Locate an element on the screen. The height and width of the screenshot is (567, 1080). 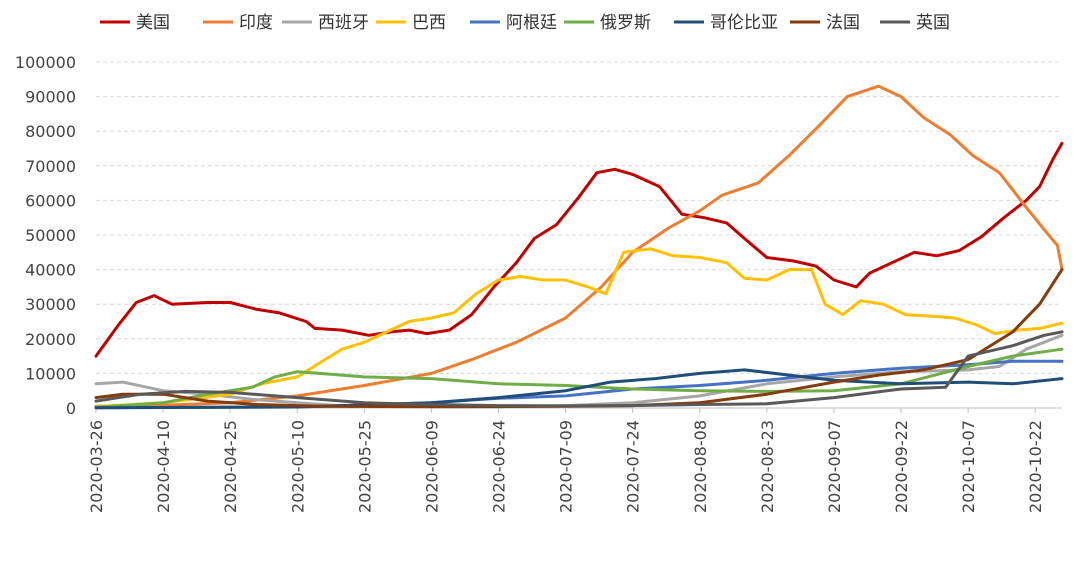
x-tick-label: 2020-04-10 is located at coordinates (163, 466).